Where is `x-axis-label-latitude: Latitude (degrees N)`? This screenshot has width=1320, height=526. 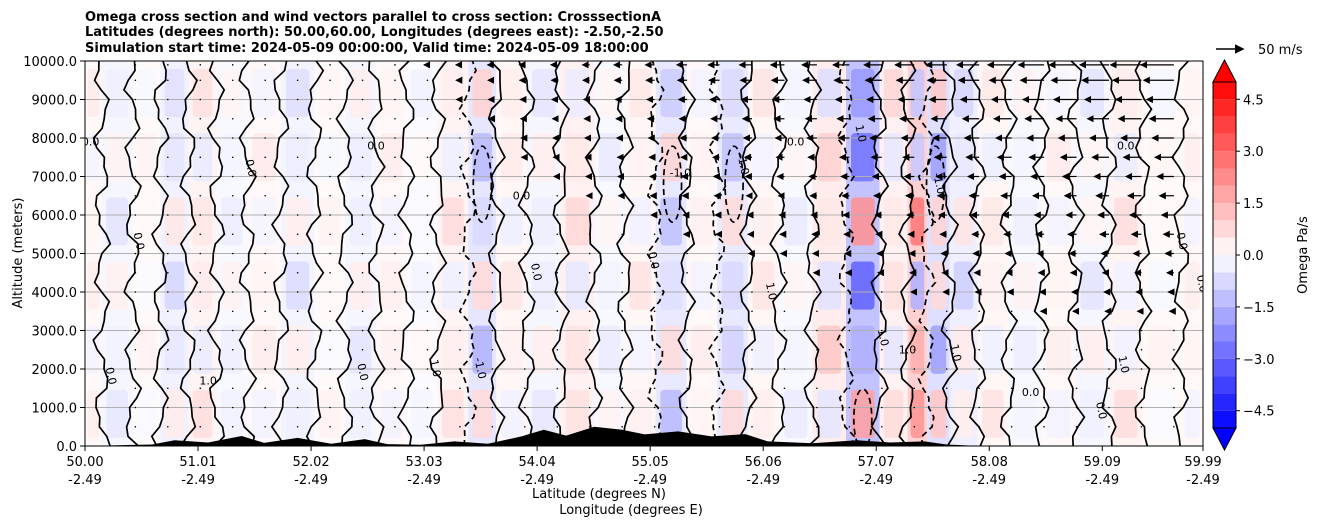
x-axis-label-latitude: Latitude (degrees N) is located at coordinates (599, 494).